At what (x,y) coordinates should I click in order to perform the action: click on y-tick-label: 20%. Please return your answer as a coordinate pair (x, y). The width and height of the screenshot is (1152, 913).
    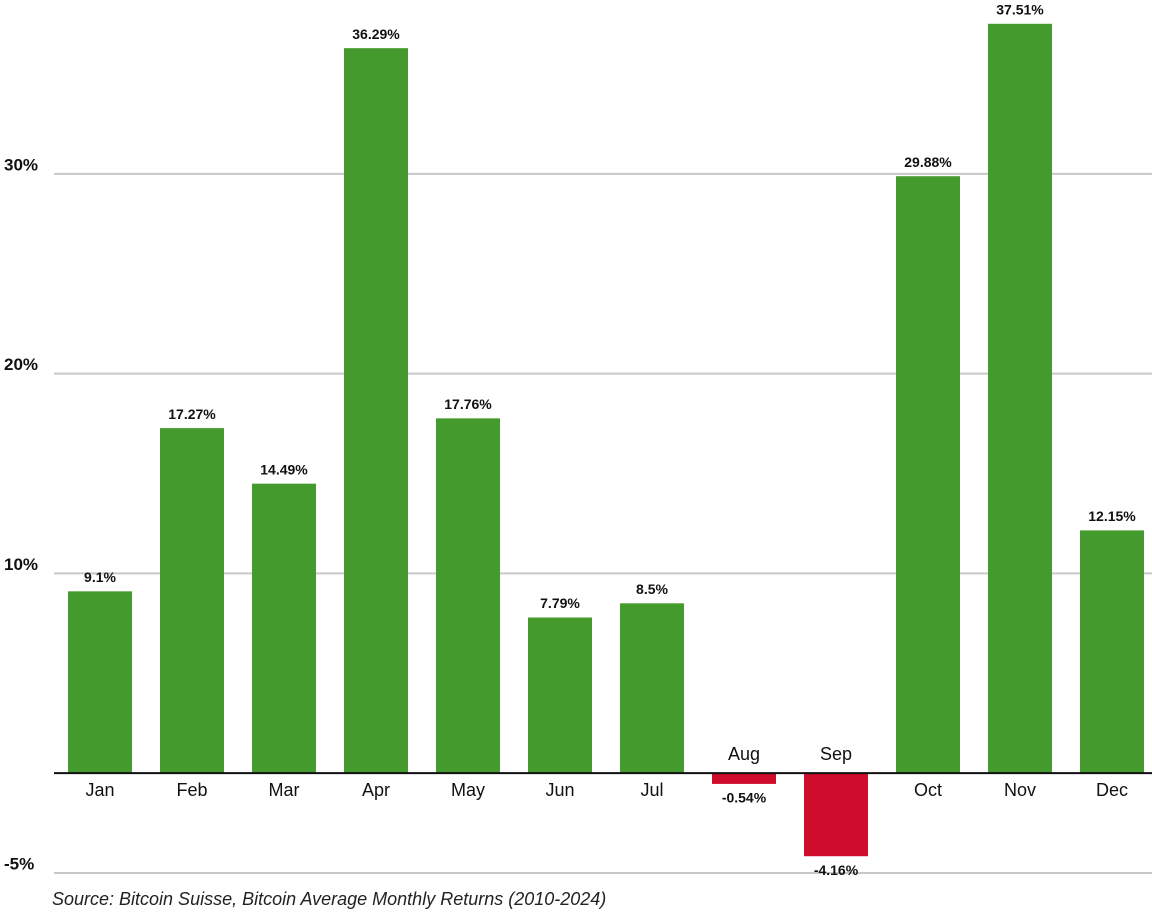
    Looking at the image, I should click on (21, 364).